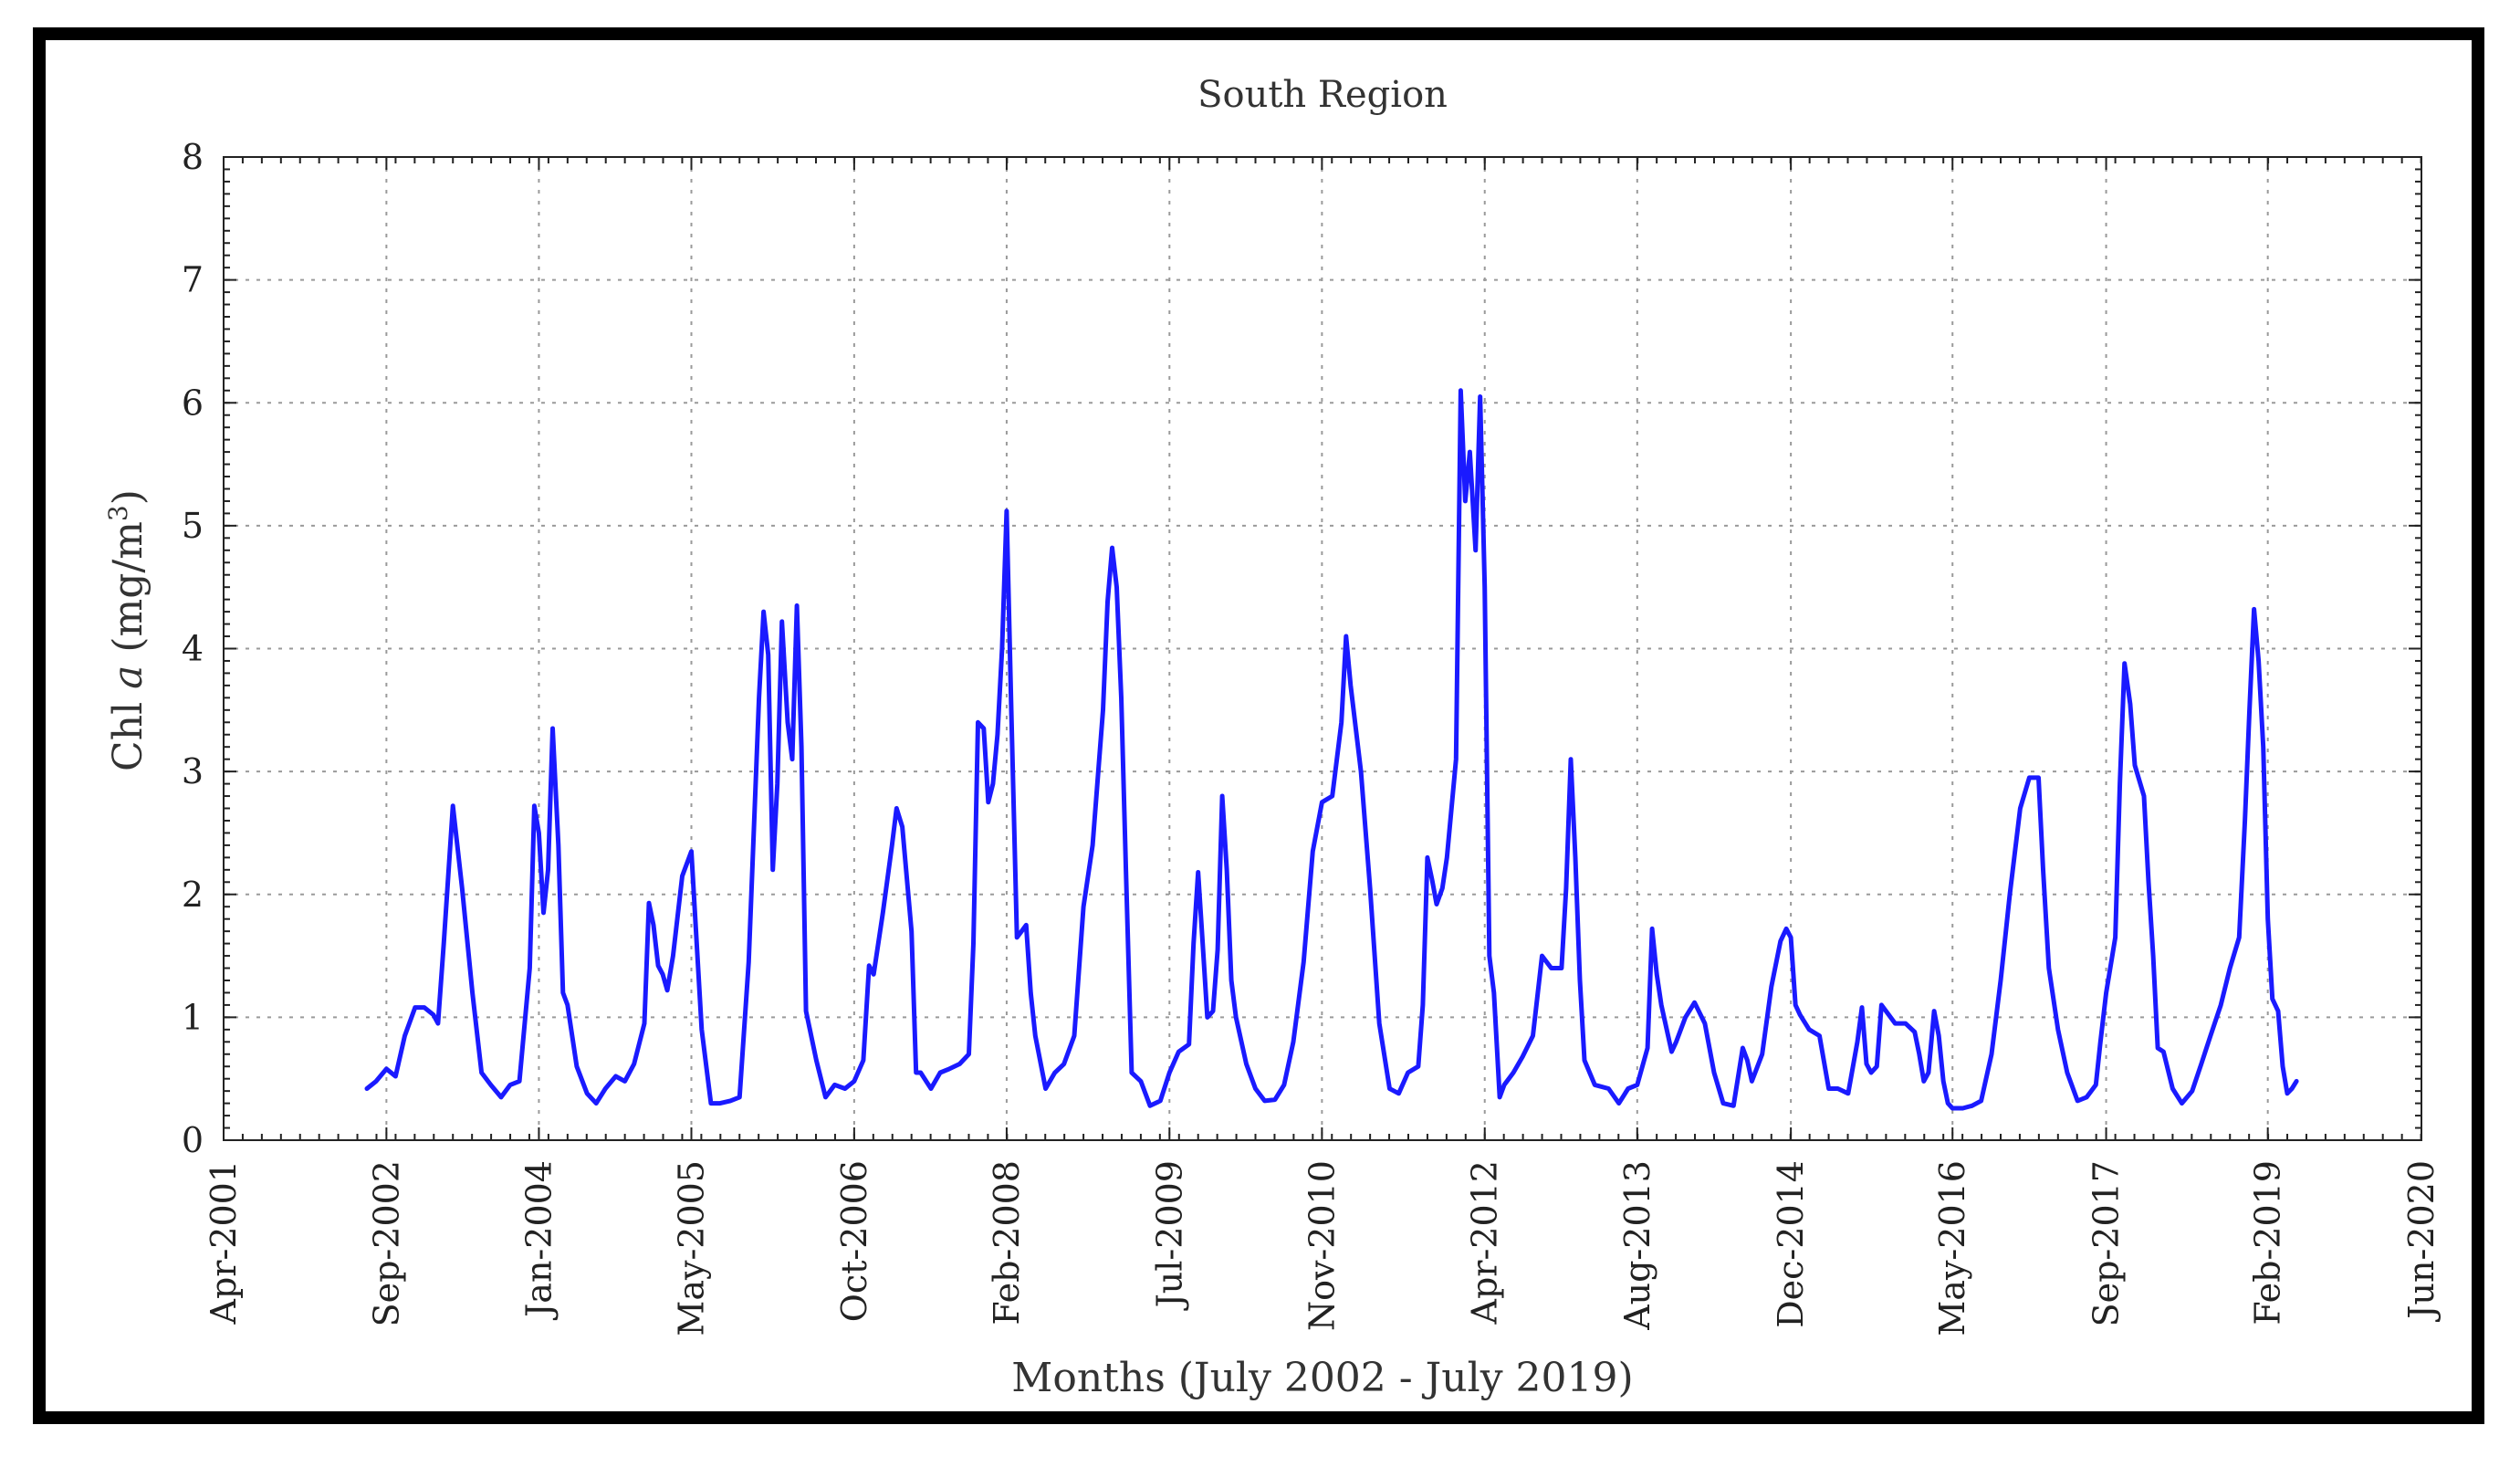 This screenshot has width=2520, height=1467. What do you see at coordinates (2106, 1243) in the screenshot?
I see `x-tick-label: Sep-2017` at bounding box center [2106, 1243].